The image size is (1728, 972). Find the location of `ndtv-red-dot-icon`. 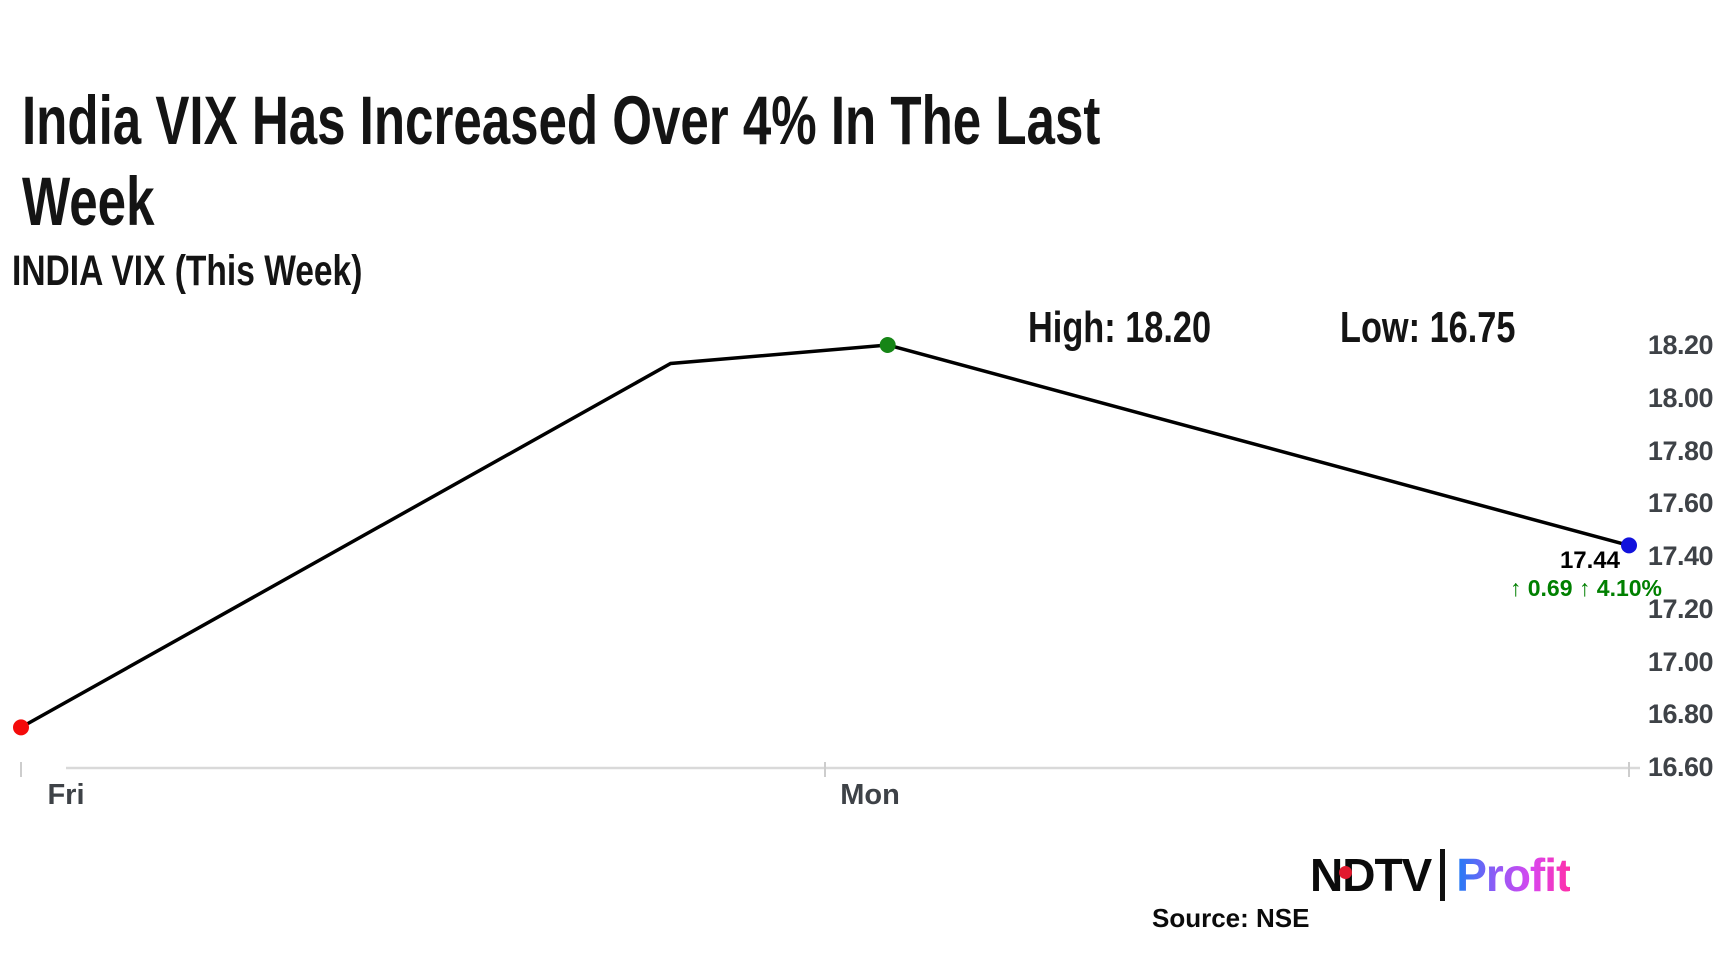

ndtv-red-dot-icon is located at coordinates (1345, 872).